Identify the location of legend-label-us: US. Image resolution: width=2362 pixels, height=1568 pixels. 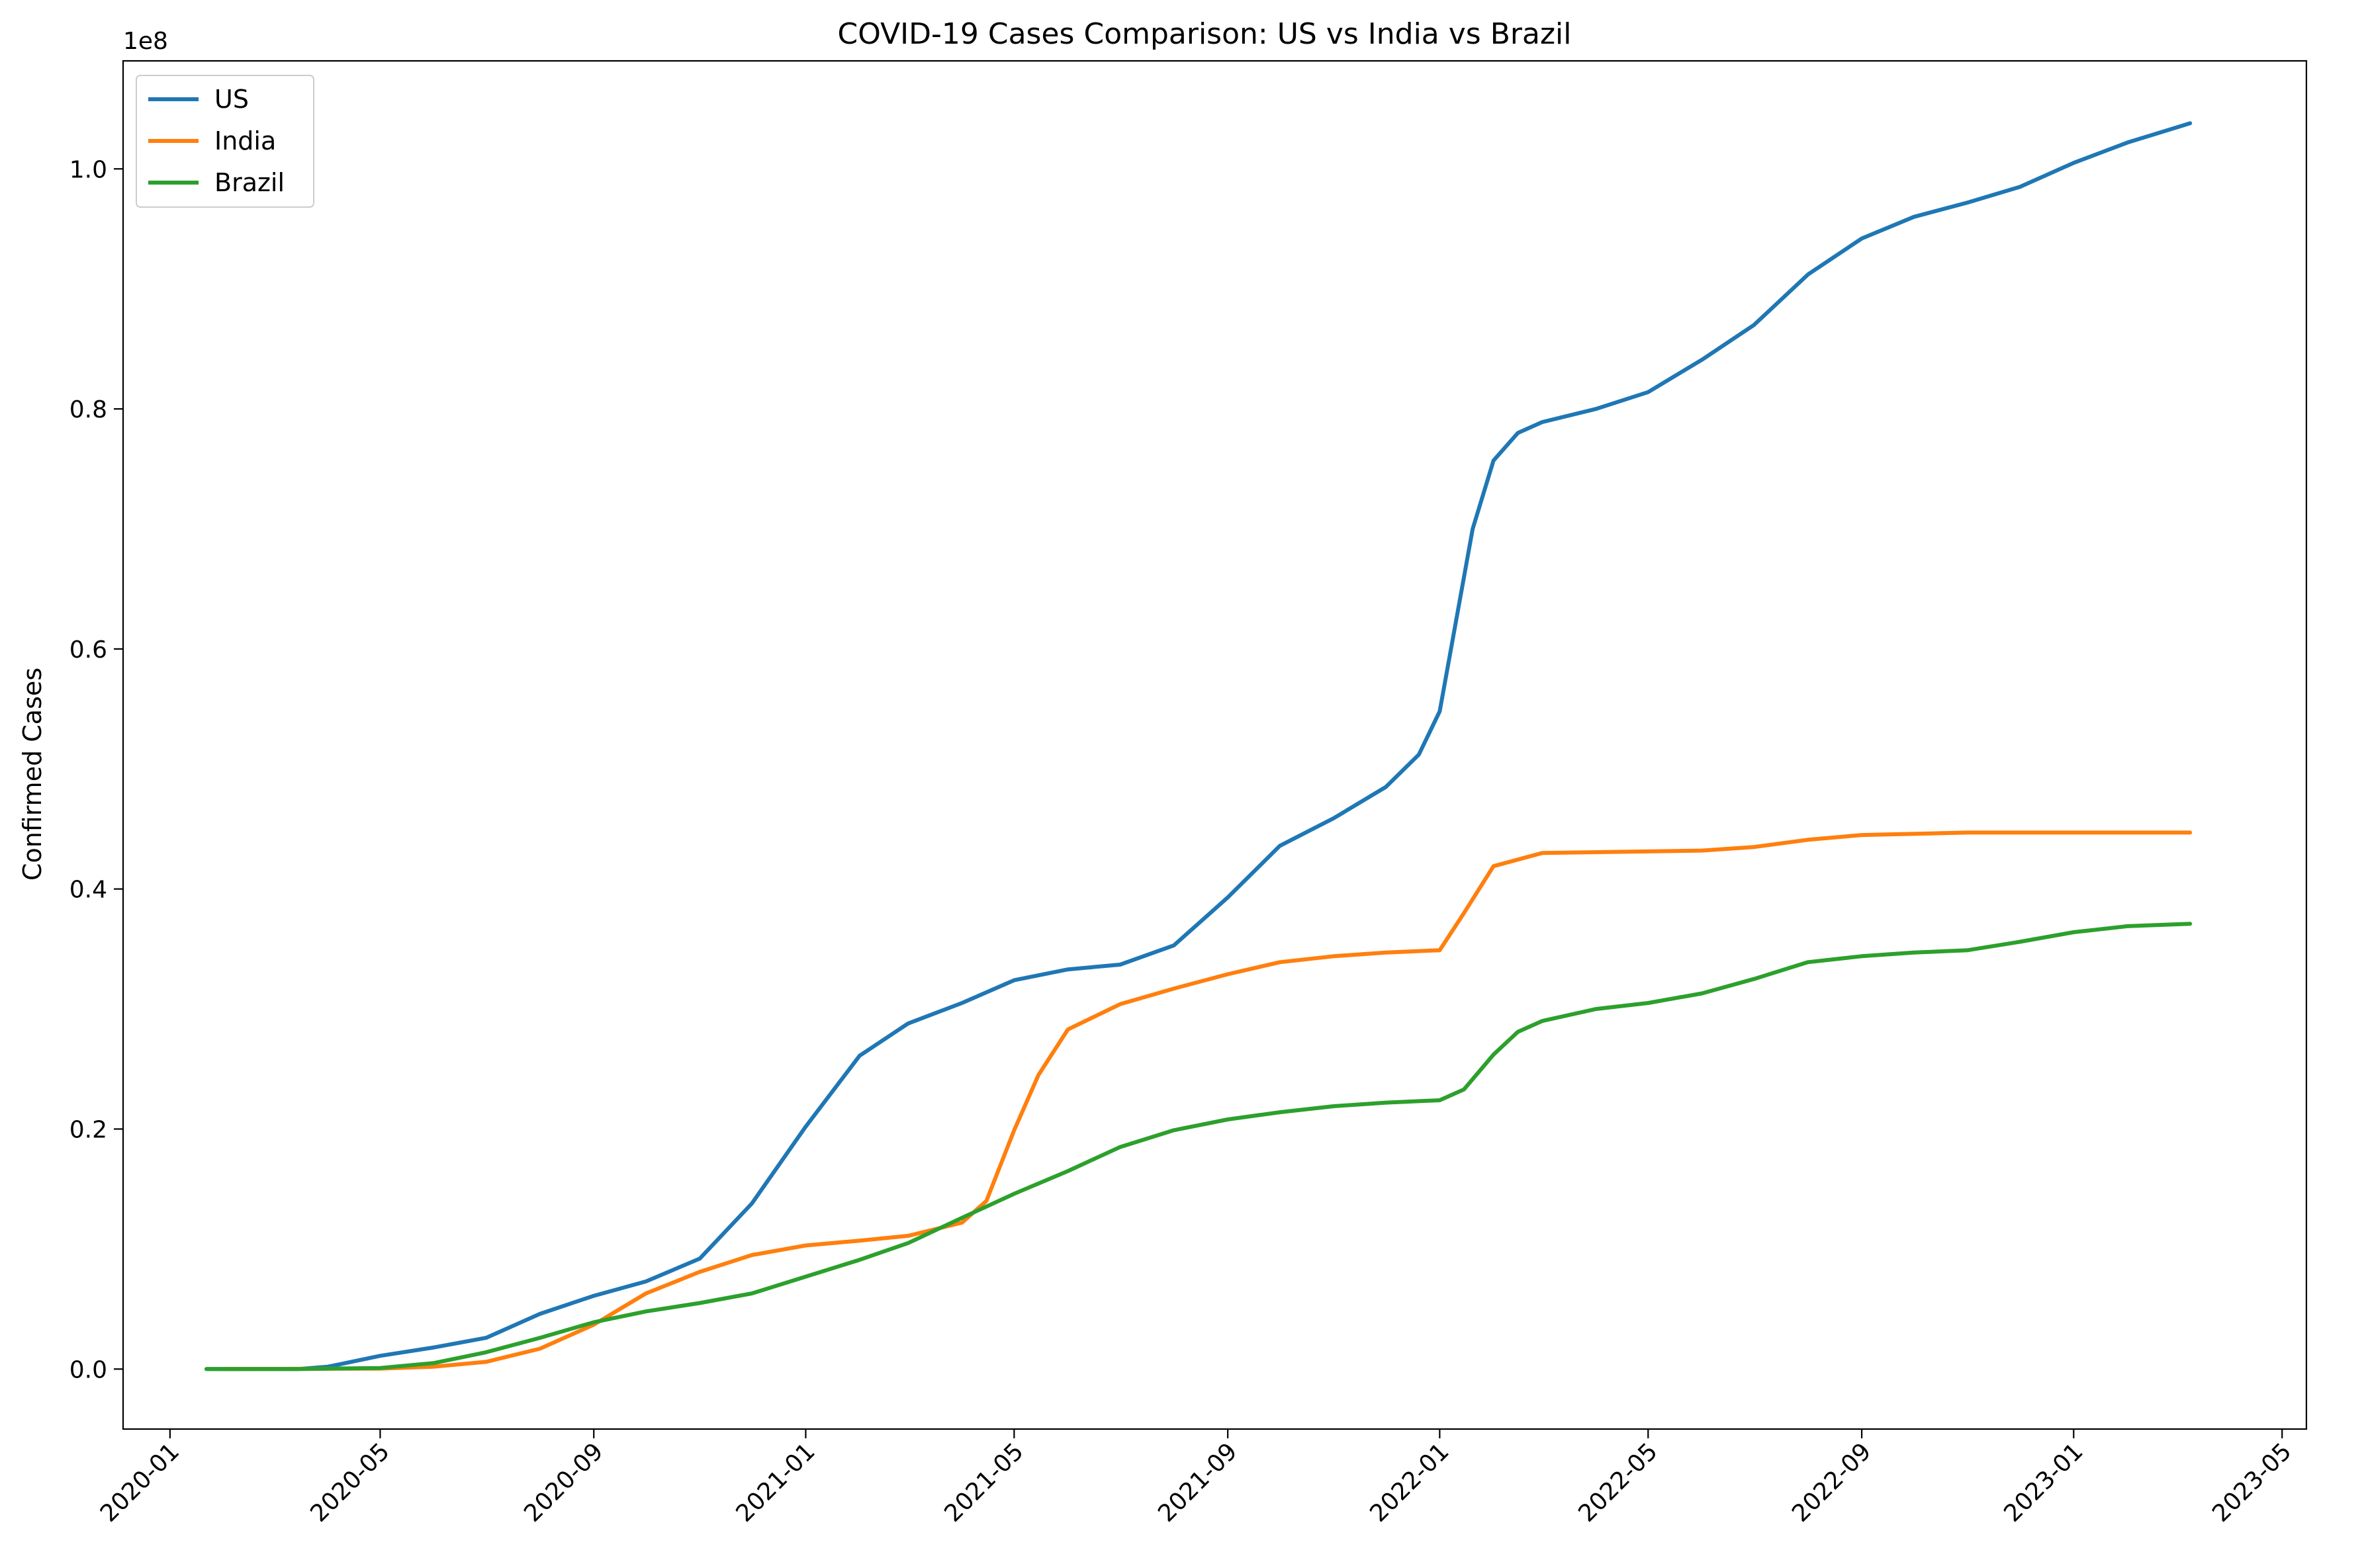
(231, 100).